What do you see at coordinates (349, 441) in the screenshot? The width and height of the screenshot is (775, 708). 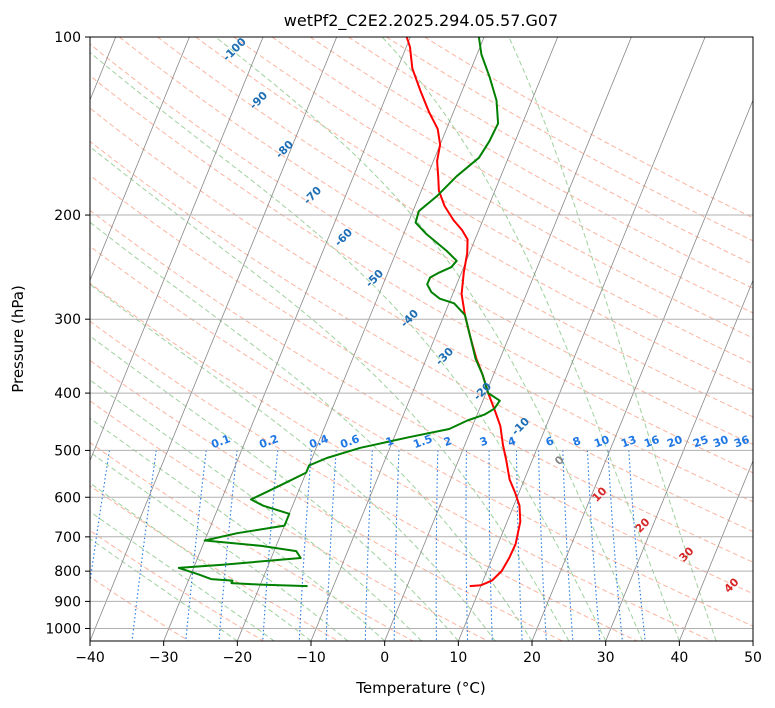 I see `mixing-ratio-label: 0.6` at bounding box center [349, 441].